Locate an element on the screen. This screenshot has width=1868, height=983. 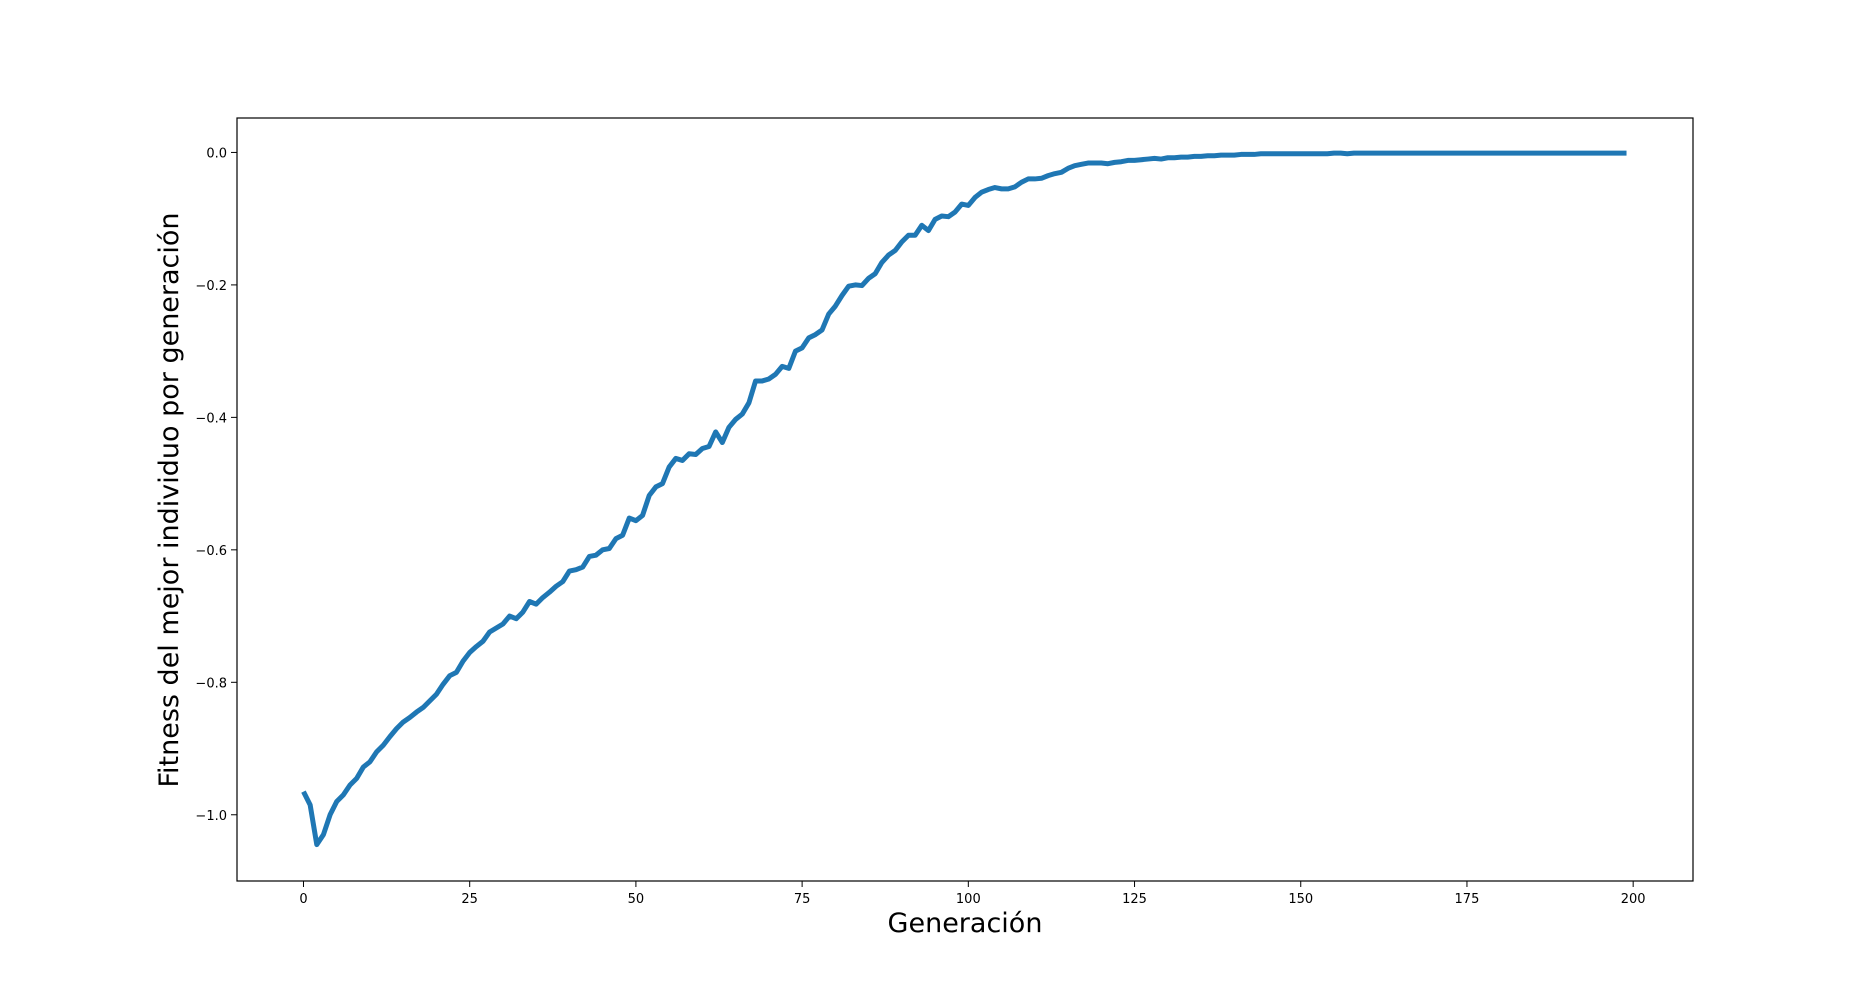
y-tick-label: −0.2 is located at coordinates (211, 286).